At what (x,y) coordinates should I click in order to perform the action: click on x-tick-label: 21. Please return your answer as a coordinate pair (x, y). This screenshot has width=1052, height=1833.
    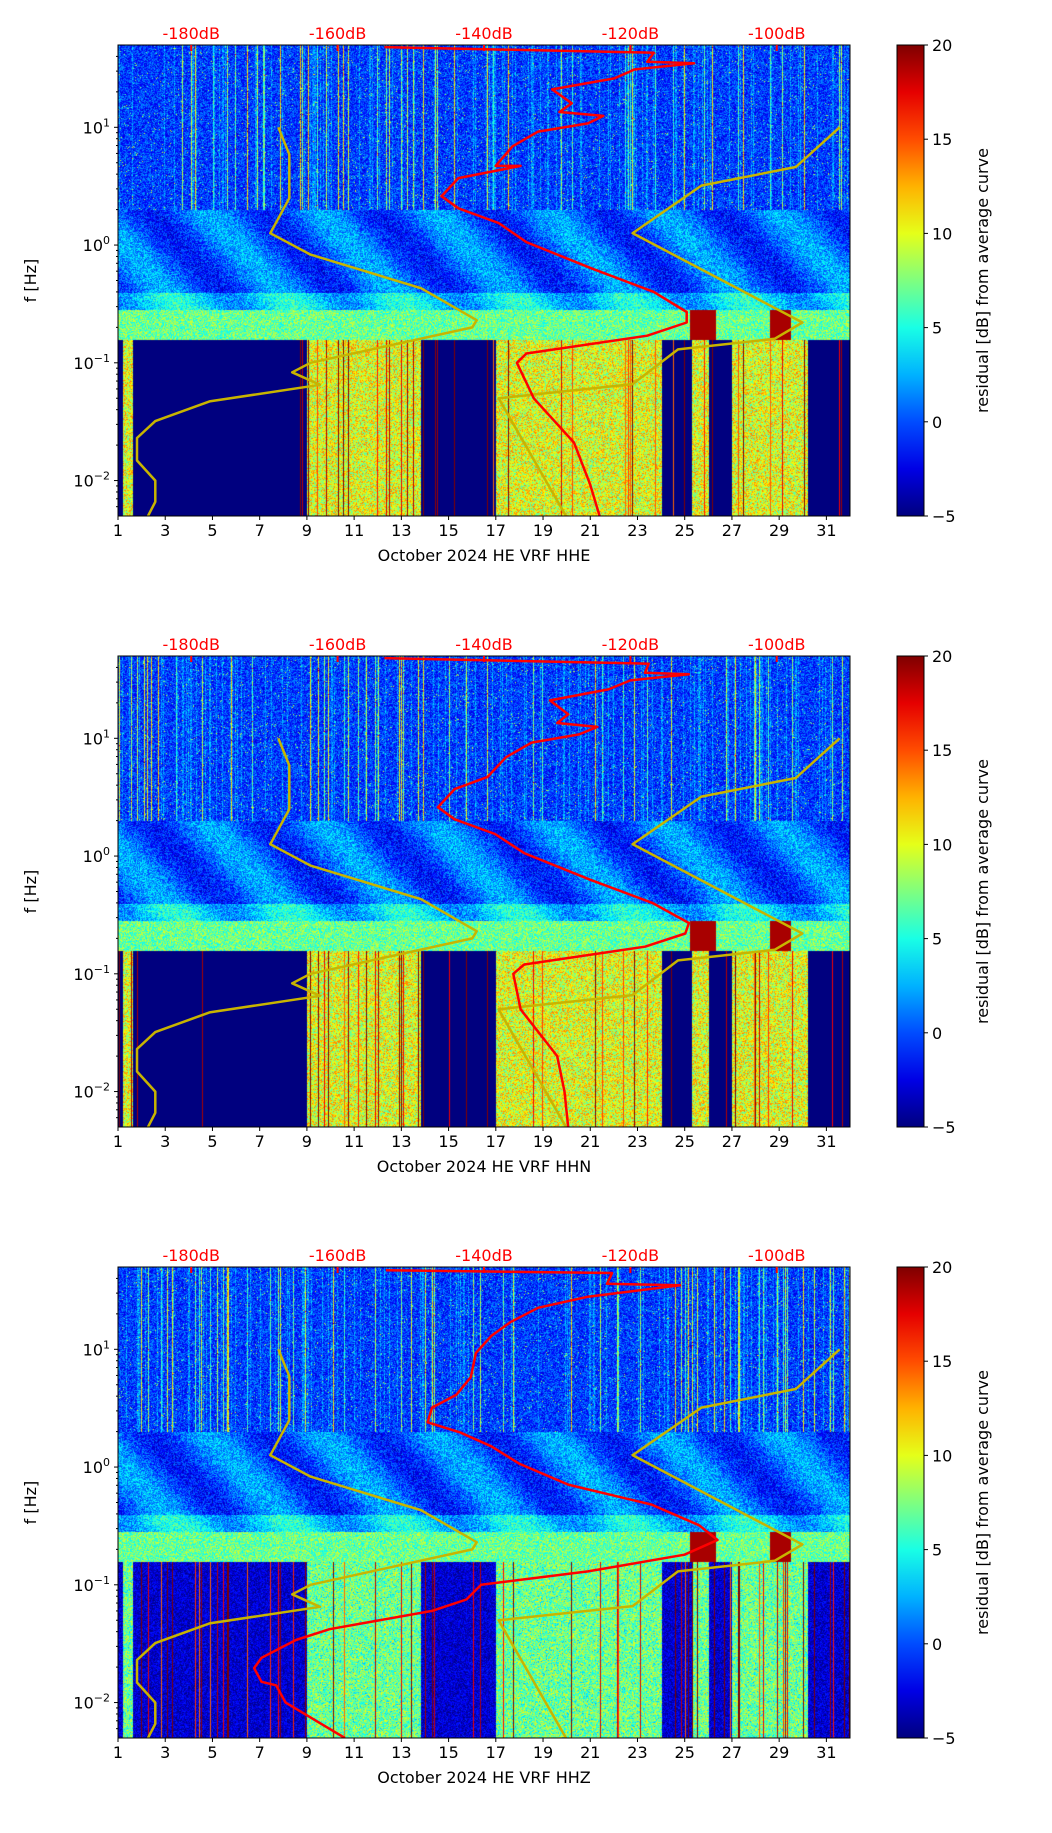
    Looking at the image, I should click on (590, 530).